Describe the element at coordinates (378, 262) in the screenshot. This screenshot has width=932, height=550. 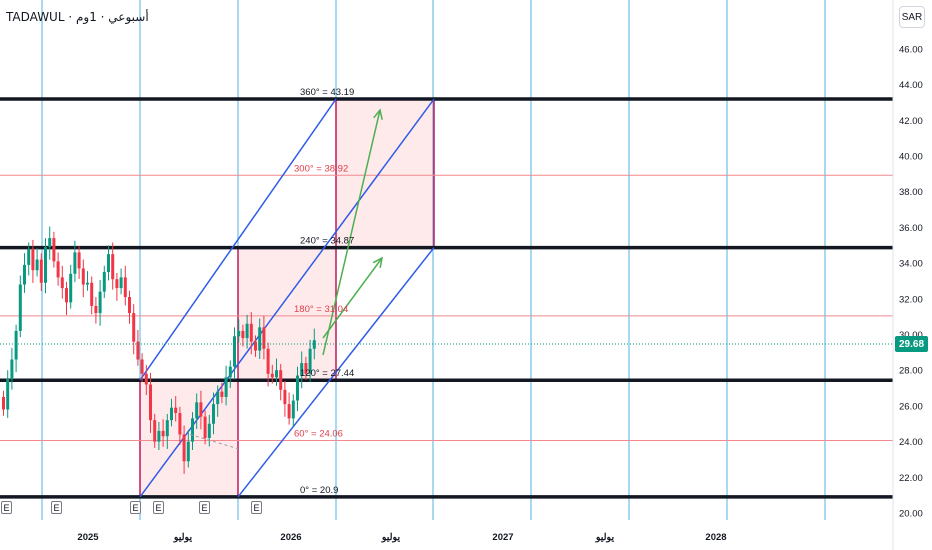
I see `arrow-head` at that location.